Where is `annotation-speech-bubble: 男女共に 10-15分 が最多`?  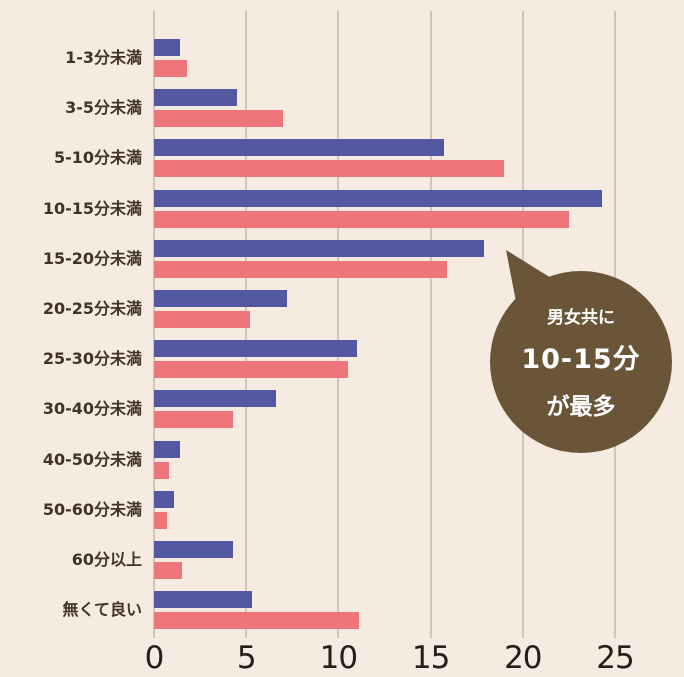 annotation-speech-bubble: 男女共に 10-15分 が最多 is located at coordinates (581, 362).